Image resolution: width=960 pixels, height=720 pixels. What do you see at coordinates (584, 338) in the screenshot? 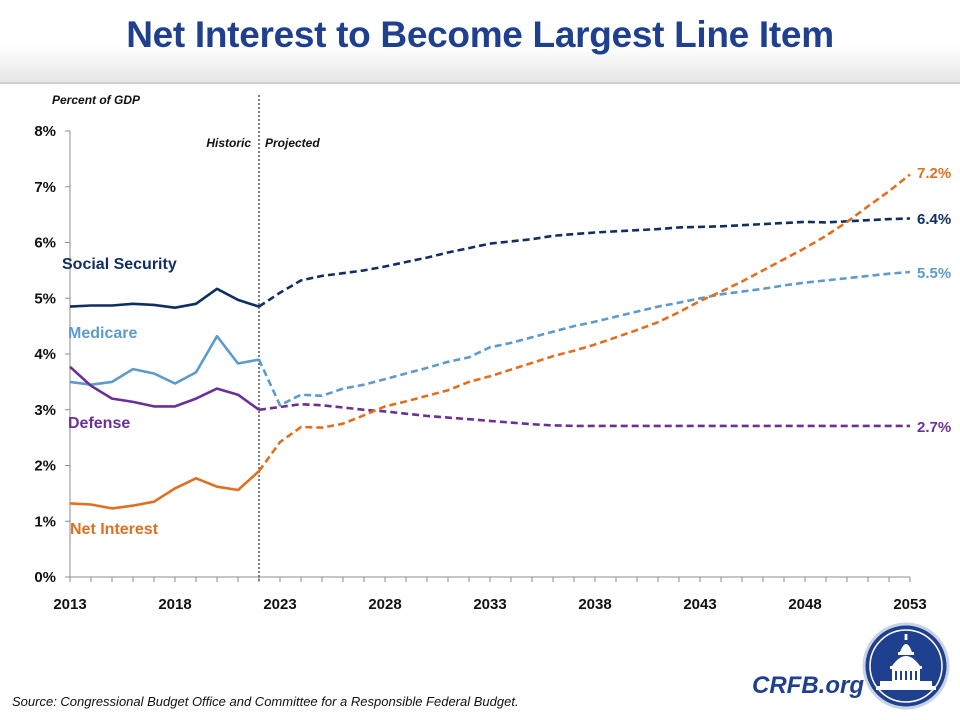
I see `medicare-projected-line` at bounding box center [584, 338].